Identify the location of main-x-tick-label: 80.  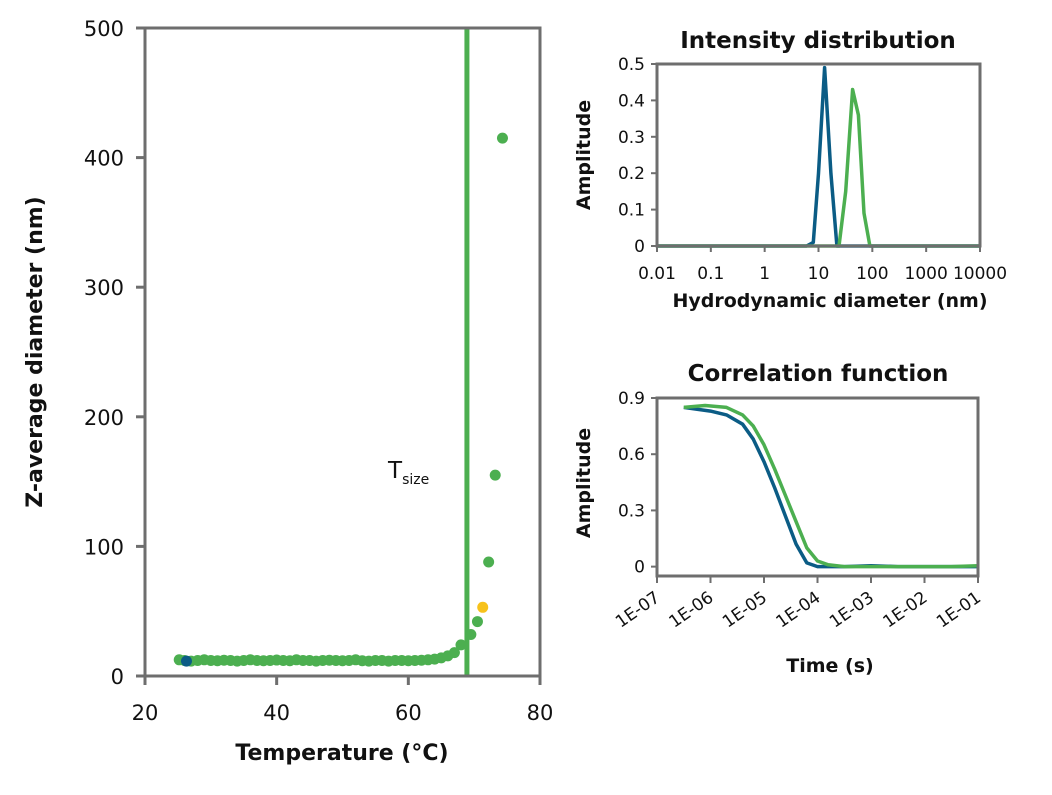
(540, 713).